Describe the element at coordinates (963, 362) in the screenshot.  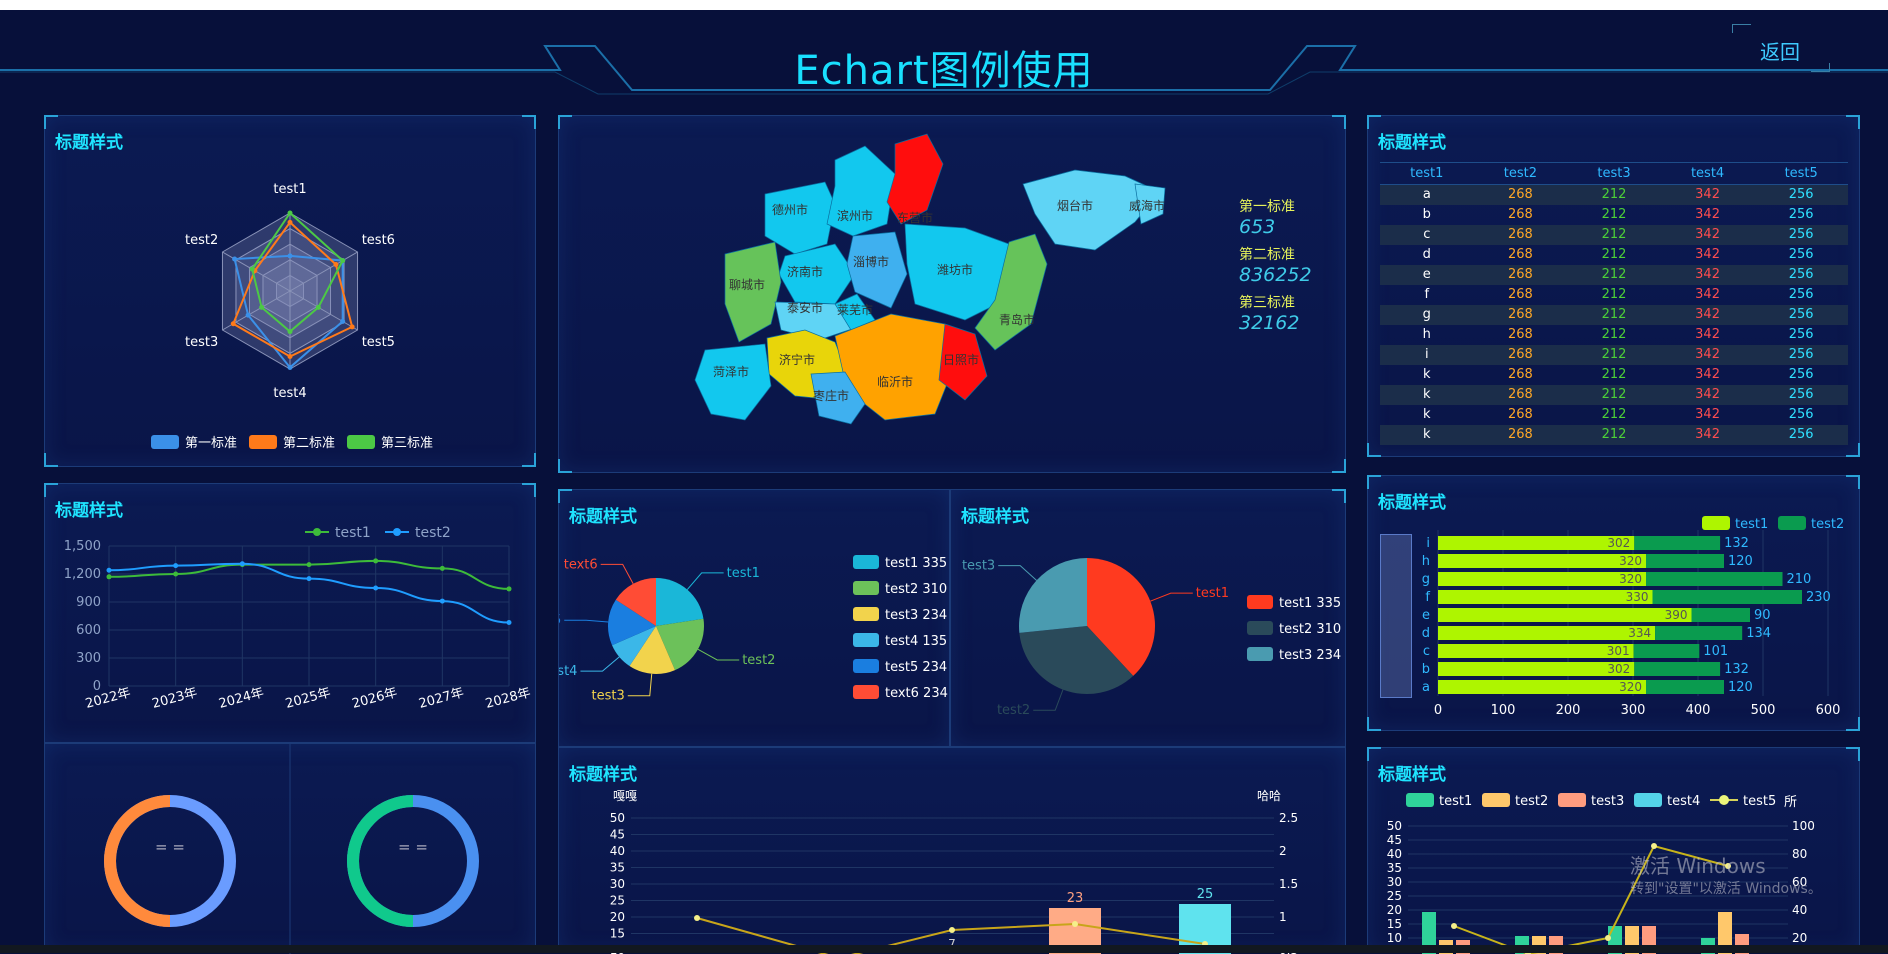
I see `map-region-日照市` at that location.